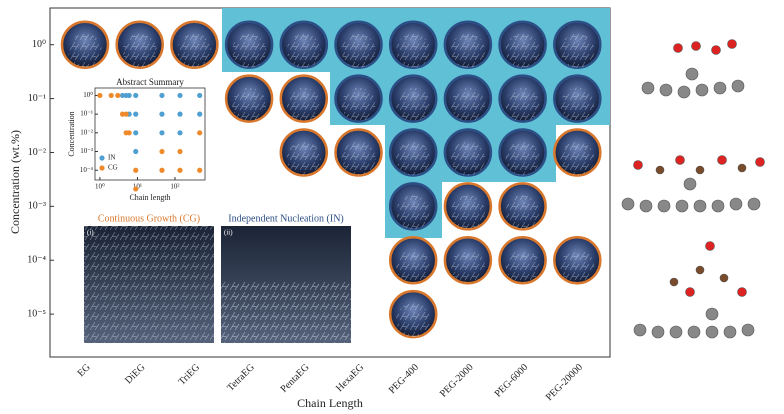 The image size is (784, 414). What do you see at coordinates (564, 382) in the screenshot?
I see `x-tick-label: PEG-20000` at bounding box center [564, 382].